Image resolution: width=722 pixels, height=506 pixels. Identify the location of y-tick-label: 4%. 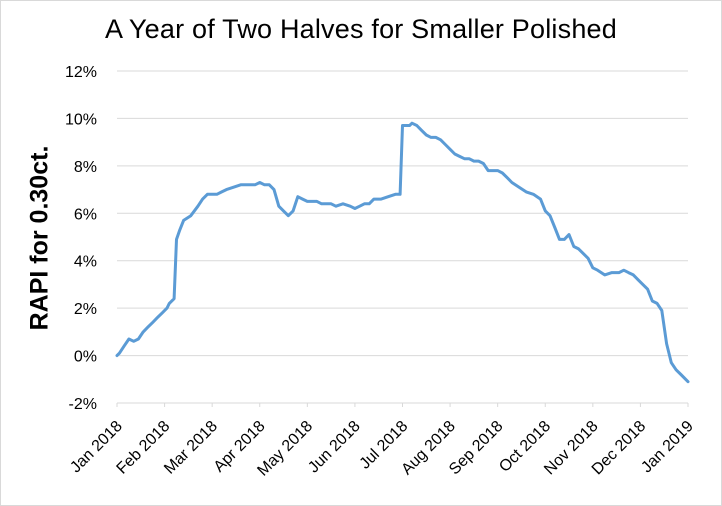
(85, 262).